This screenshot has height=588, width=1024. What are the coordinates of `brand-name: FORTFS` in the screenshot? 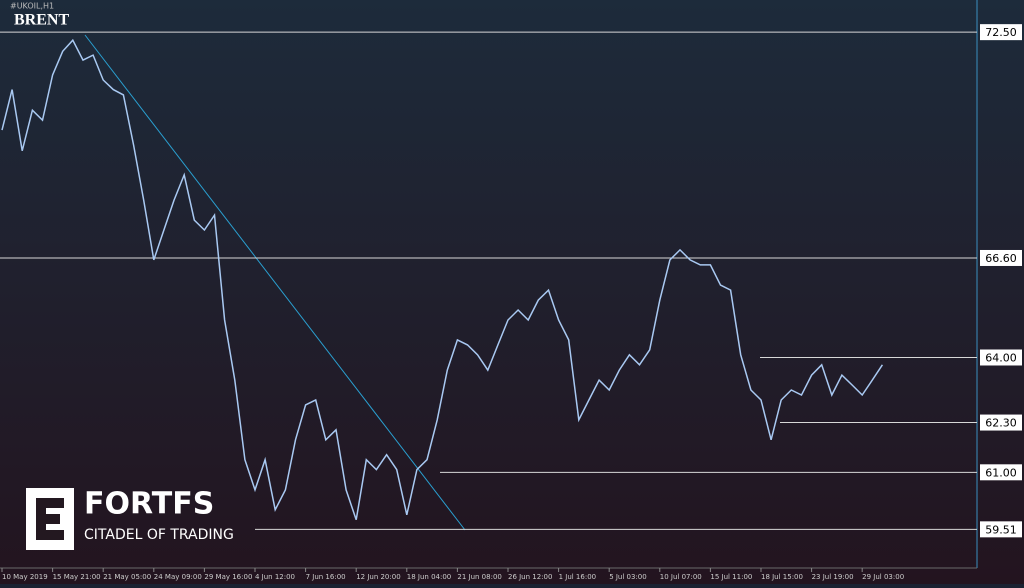 It's located at (149, 504).